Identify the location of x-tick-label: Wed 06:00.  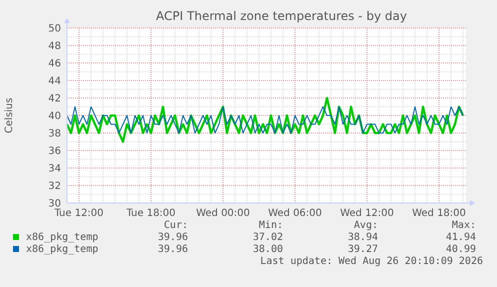
(295, 213).